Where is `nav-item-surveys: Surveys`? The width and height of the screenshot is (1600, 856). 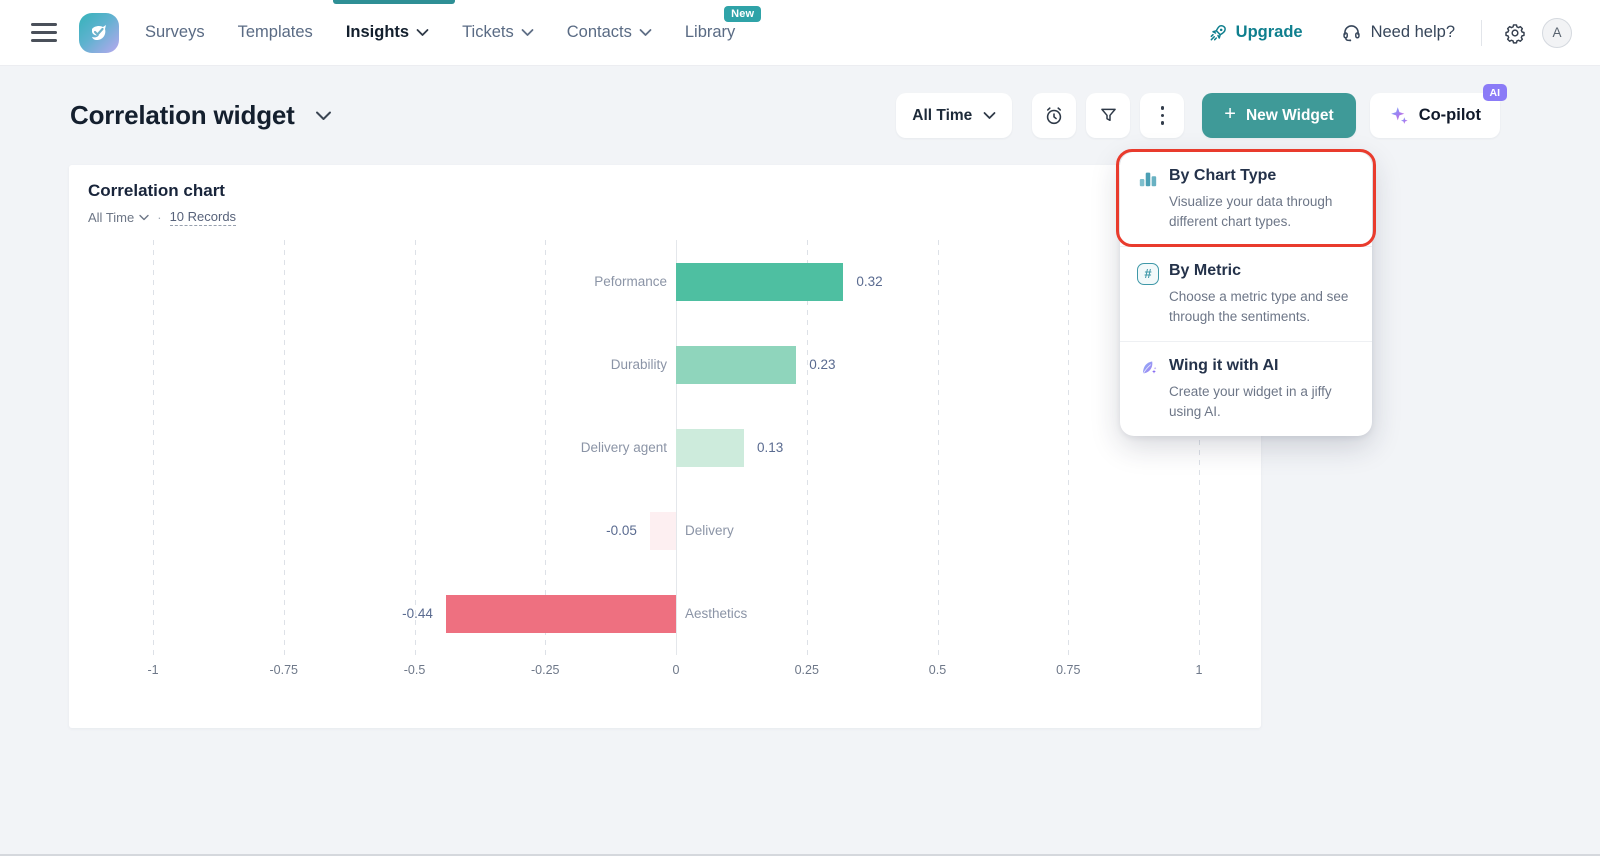 nav-item-surveys: Surveys is located at coordinates (175, 32).